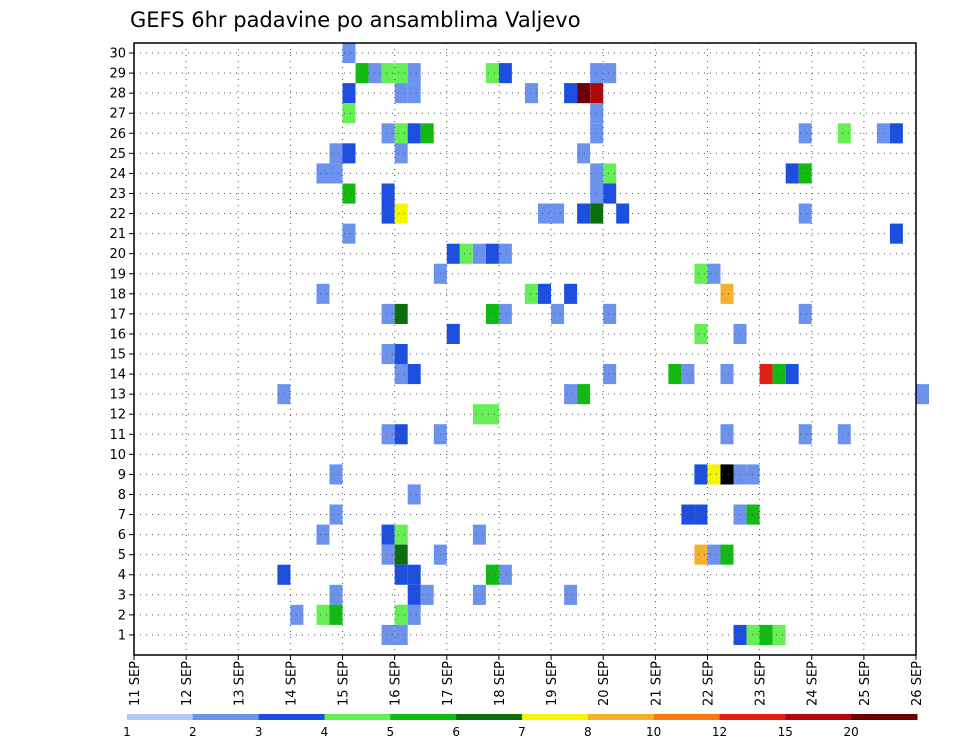  Describe the element at coordinates (117, 274) in the screenshot. I see `y-tick-label: 19` at that location.